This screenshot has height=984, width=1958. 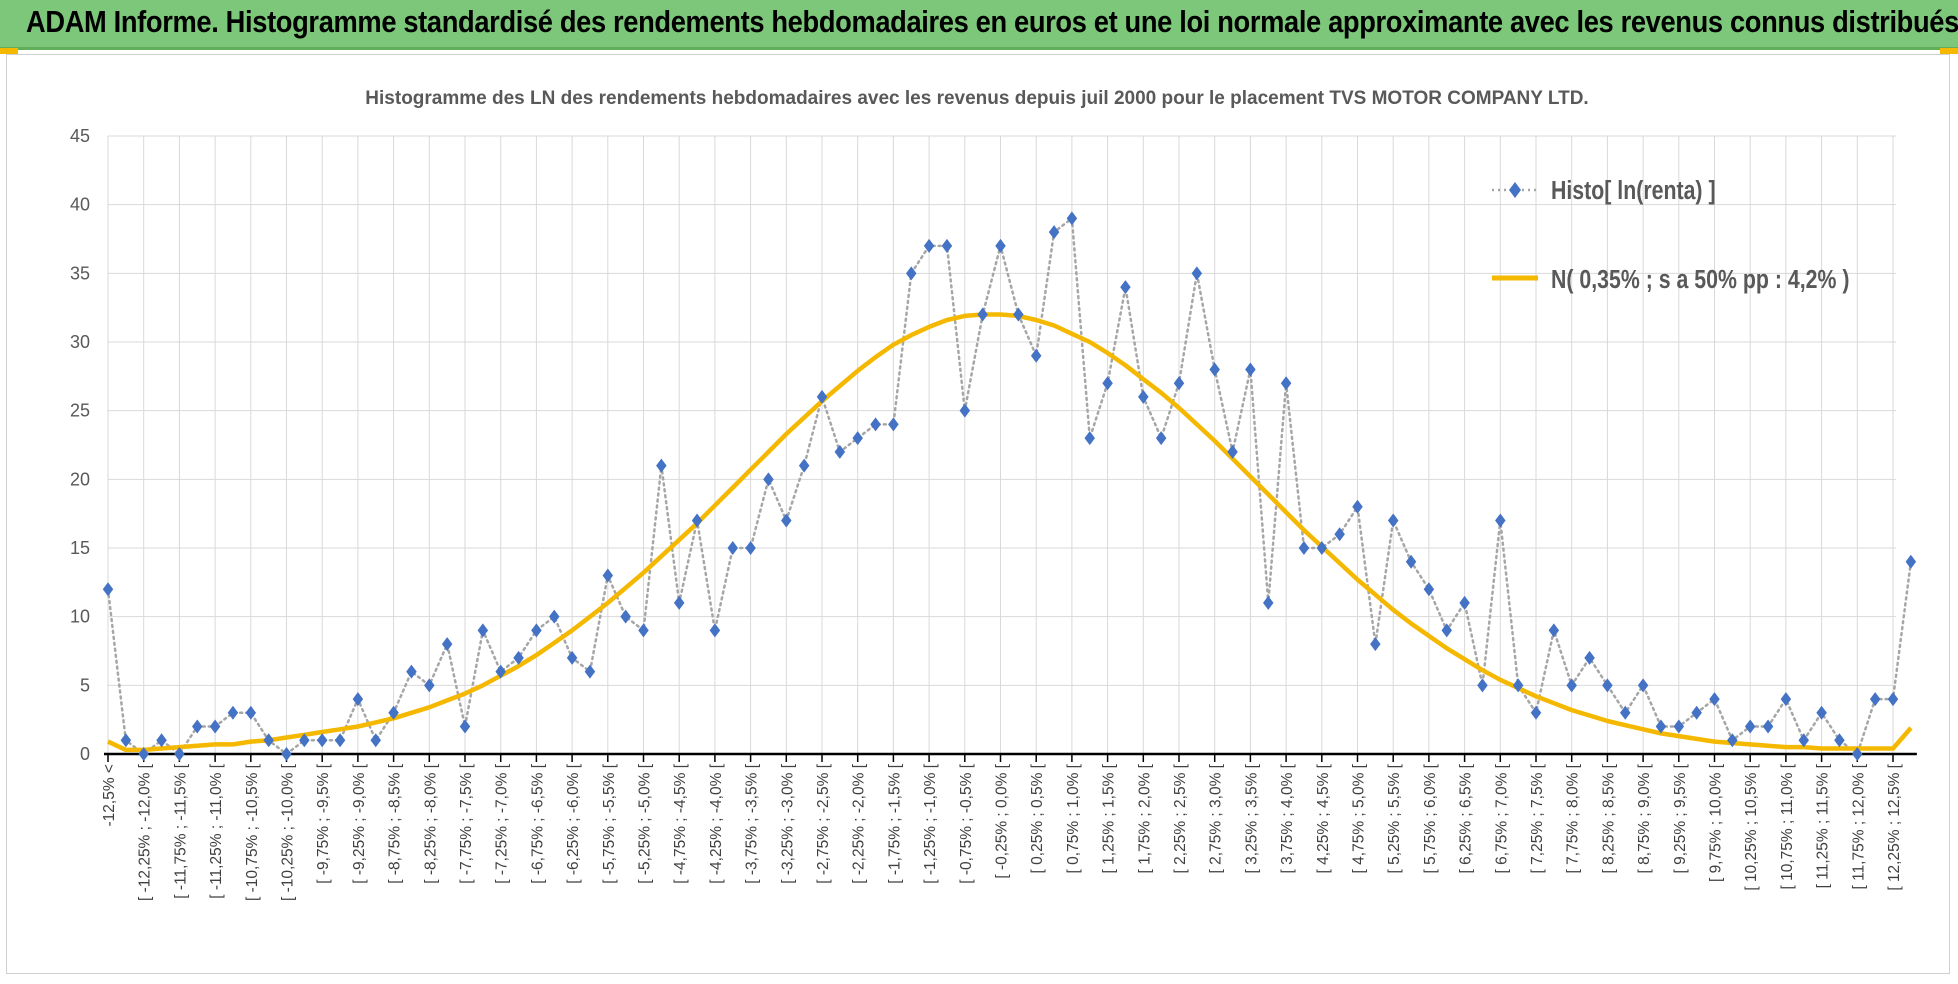 I want to click on x-tick-label: [ 7,75% ; 8,0% [, so click(x=1573, y=818).